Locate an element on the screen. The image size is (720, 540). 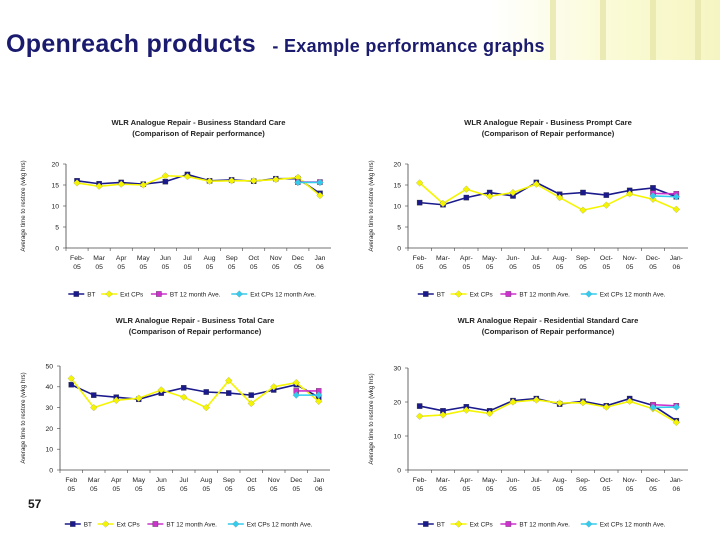
y-tick-label: 30 is located at coordinates (397, 368).